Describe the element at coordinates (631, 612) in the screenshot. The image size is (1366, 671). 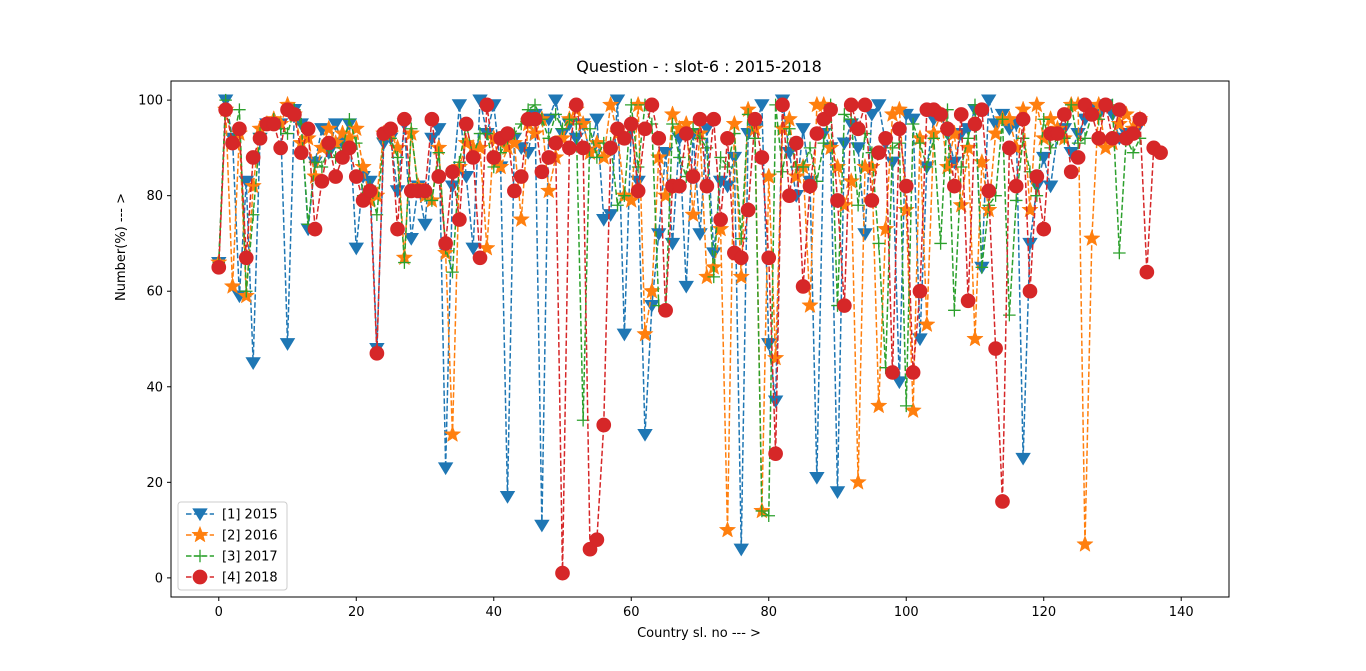
I see `x-tick-label: 60` at that location.